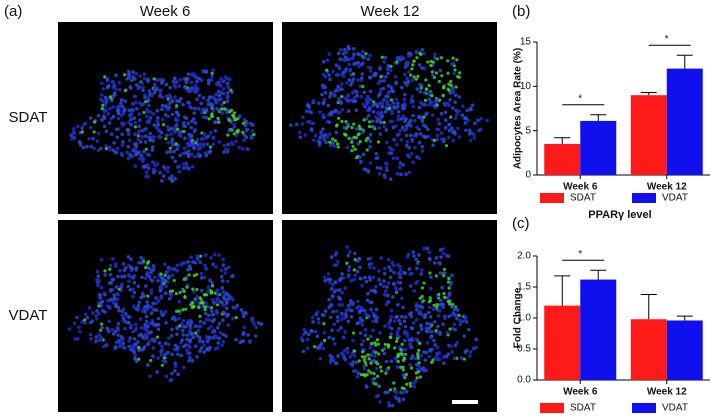 The height and width of the screenshot is (417, 724). I want to click on y-tick-label: 0.5, so click(524, 349).